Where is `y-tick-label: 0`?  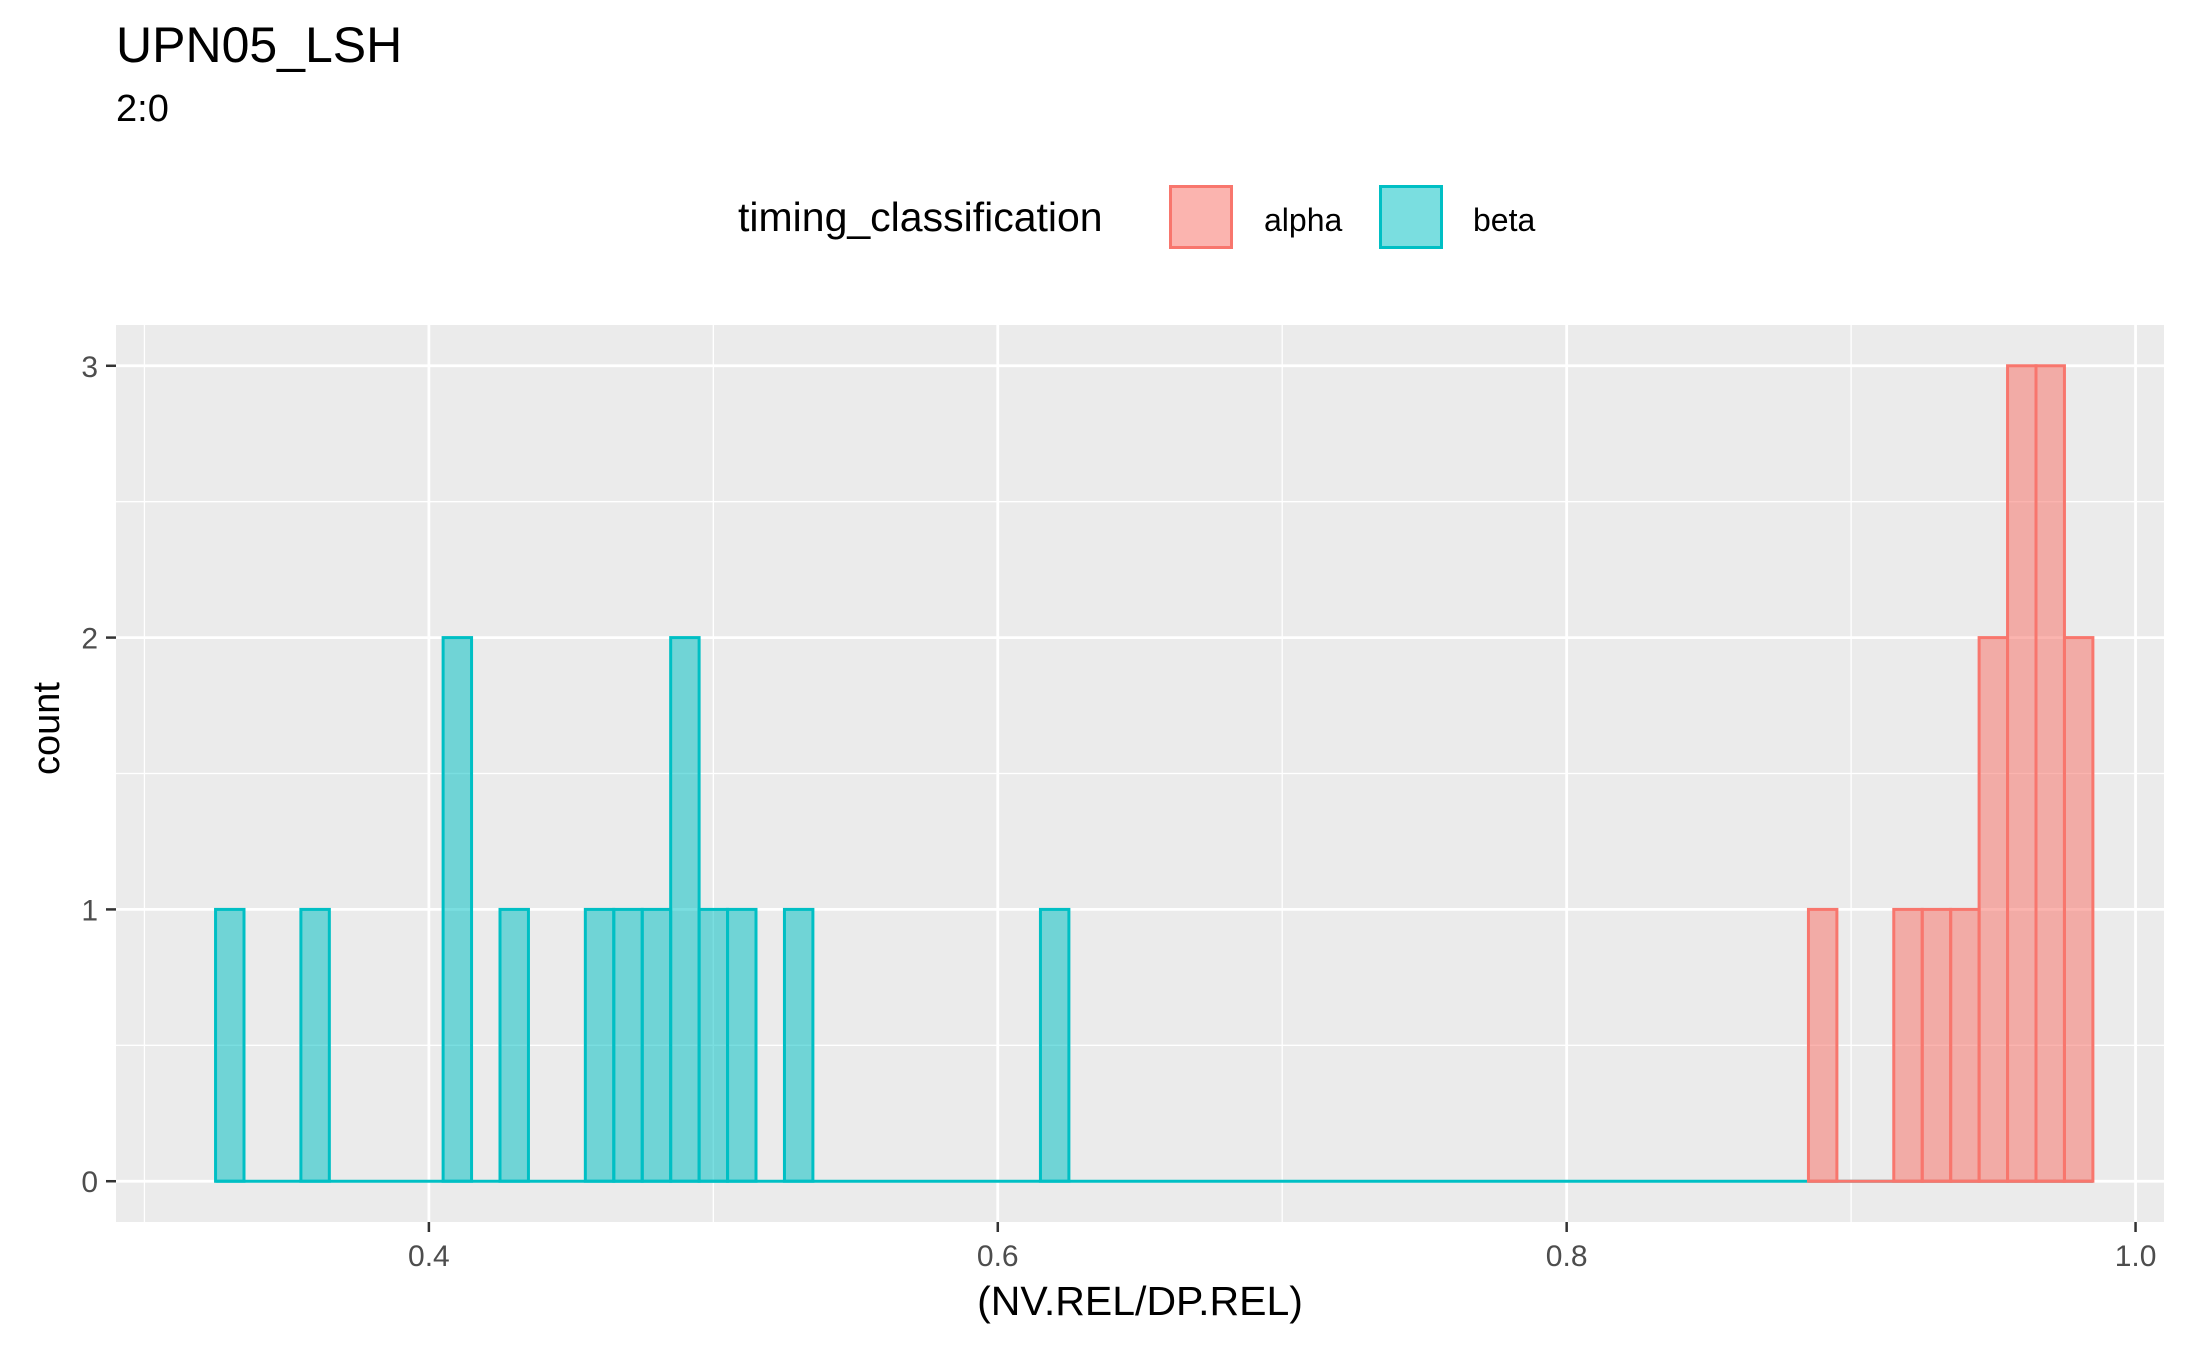
y-tick-label: 0 is located at coordinates (89, 1182).